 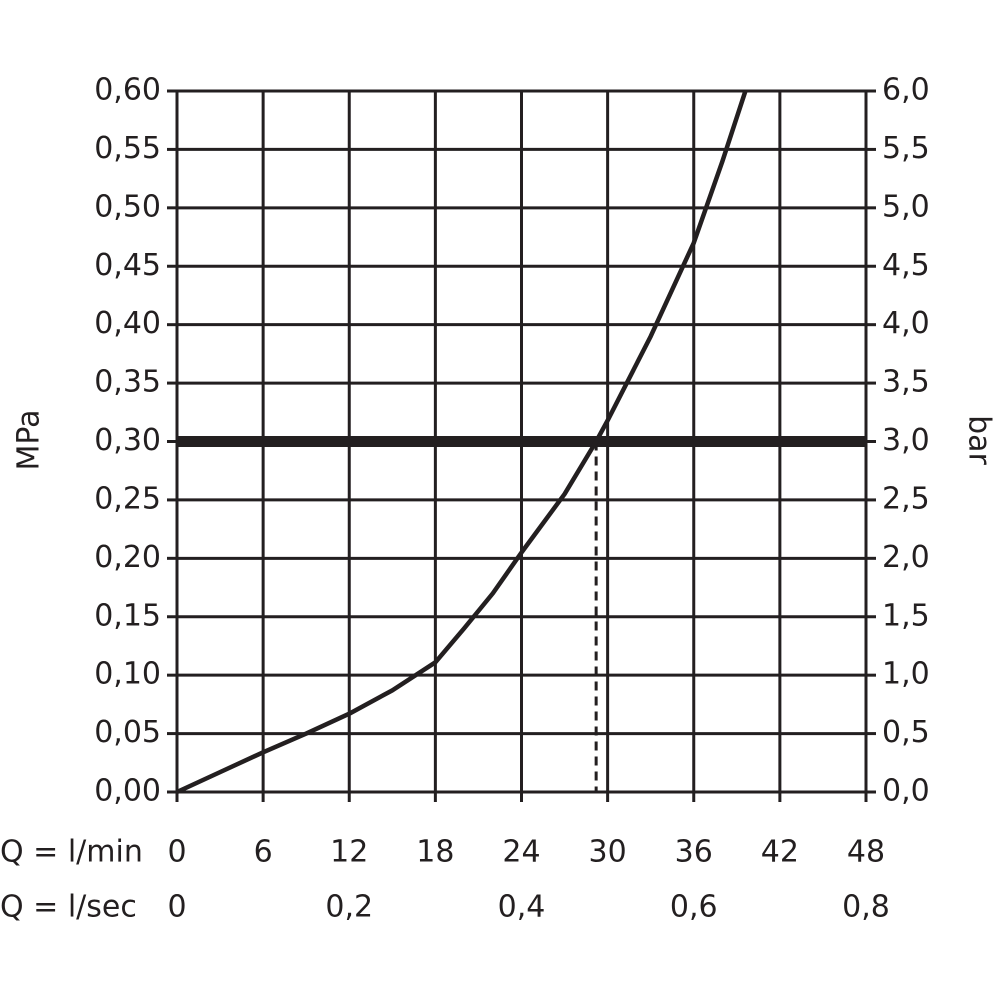 What do you see at coordinates (866, 852) in the screenshot?
I see `x-tick-label: 48` at bounding box center [866, 852].